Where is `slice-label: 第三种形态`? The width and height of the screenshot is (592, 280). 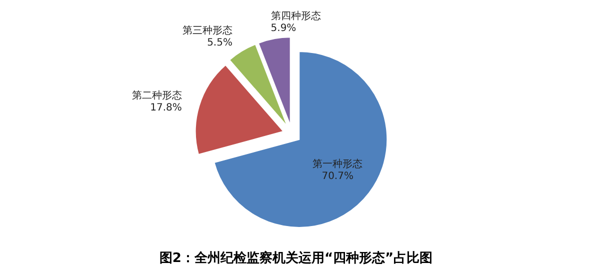
slice-label: 第三种形态 is located at coordinates (207, 30).